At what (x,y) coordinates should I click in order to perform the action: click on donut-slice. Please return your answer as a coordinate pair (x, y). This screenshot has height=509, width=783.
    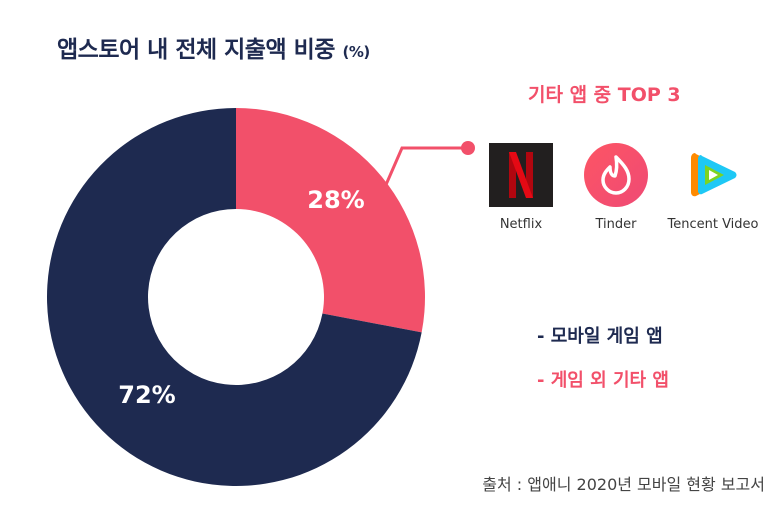
    Looking at the image, I should click on (330, 220).